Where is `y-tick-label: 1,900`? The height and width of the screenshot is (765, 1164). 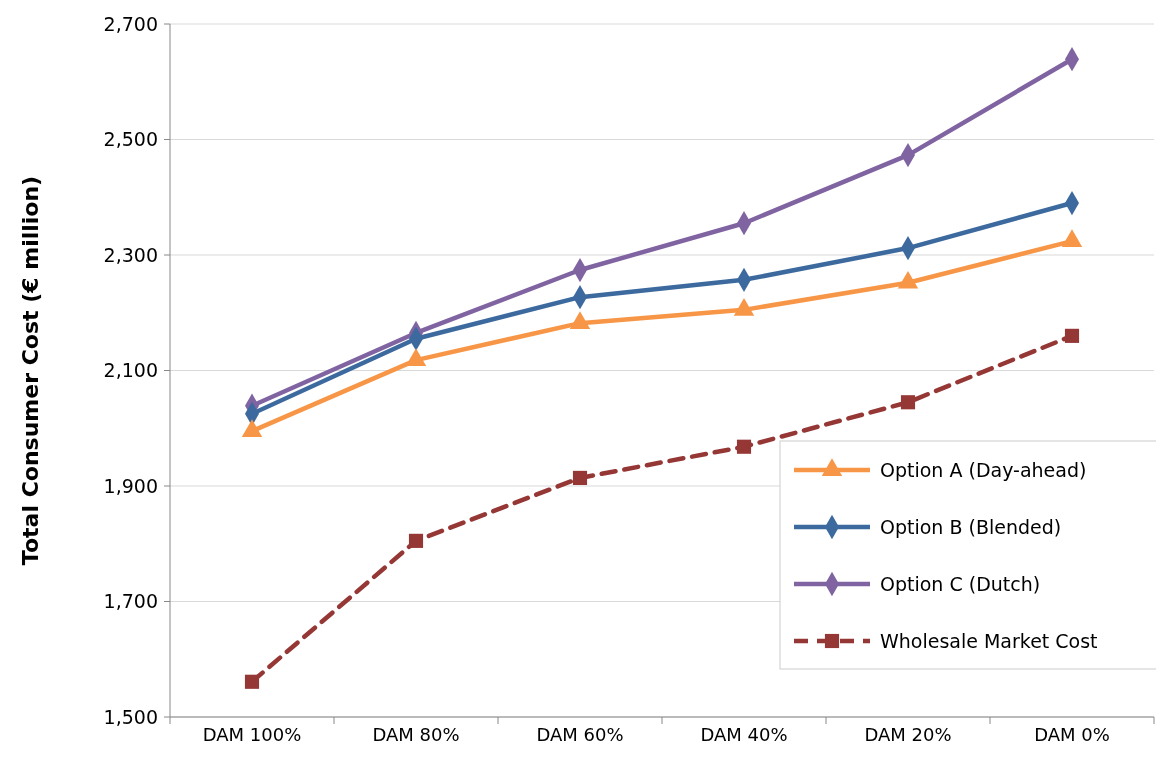
y-tick-label: 1,900 is located at coordinates (130, 485).